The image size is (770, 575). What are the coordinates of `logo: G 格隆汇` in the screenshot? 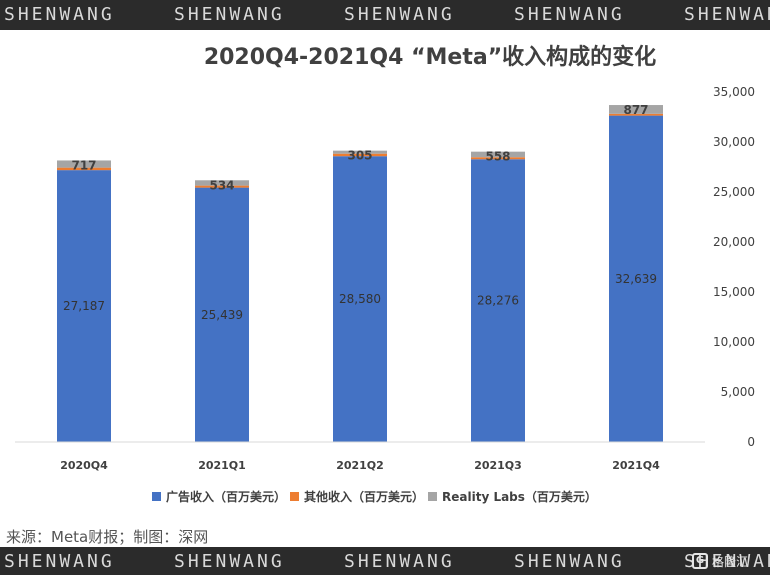 It's located at (729, 561).